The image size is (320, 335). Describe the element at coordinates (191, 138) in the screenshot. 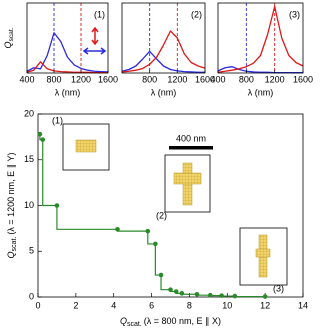

I see `annotation: 400 nm` at that location.